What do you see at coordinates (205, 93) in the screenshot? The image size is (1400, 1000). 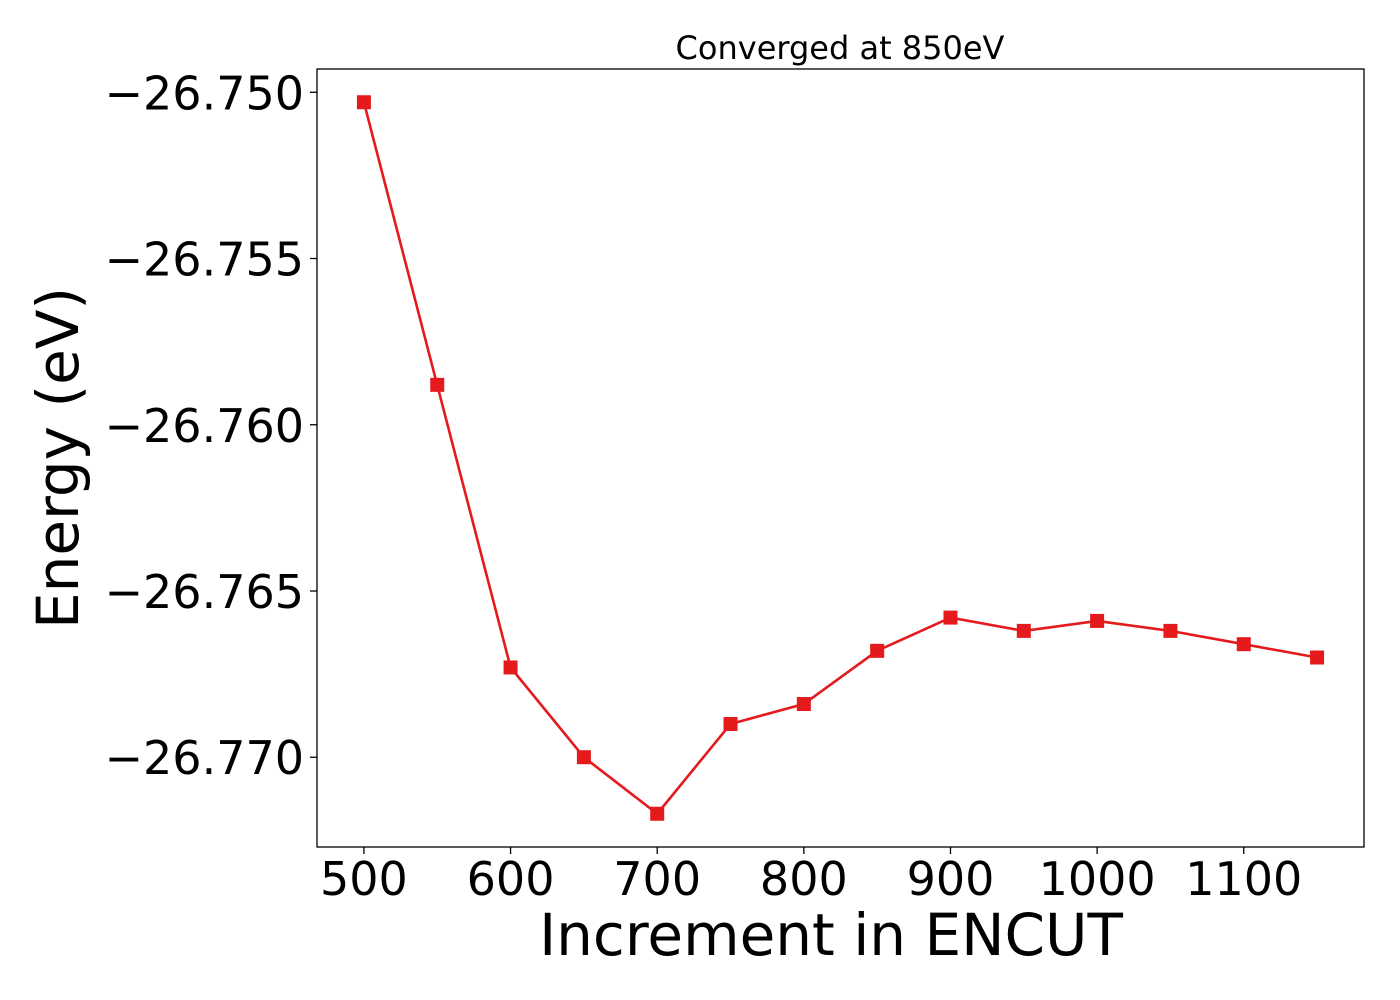 I see `y-tick-label: −26.750` at bounding box center [205, 93].